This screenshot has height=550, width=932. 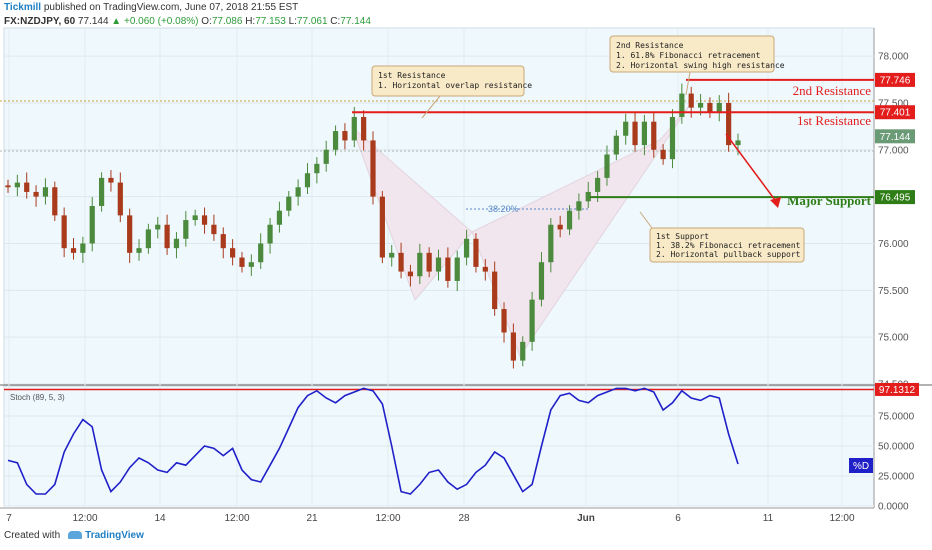 What do you see at coordinates (102, 535) in the screenshot?
I see `tradingview-logo: TradingView` at bounding box center [102, 535].